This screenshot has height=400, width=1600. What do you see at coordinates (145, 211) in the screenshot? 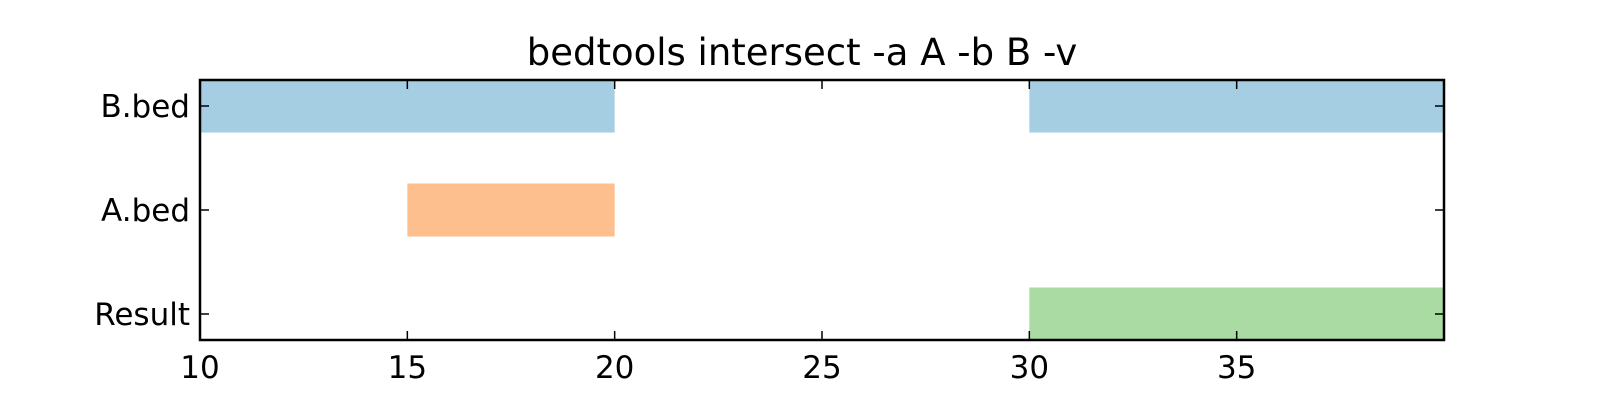
I see `y-tick-label: A.bed` at bounding box center [145, 211].